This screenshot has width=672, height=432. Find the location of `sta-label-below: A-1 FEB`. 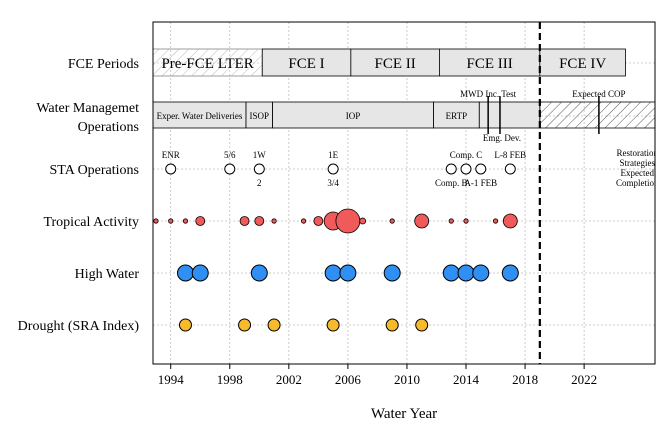

sta-label-below: A-1 FEB is located at coordinates (480, 183).